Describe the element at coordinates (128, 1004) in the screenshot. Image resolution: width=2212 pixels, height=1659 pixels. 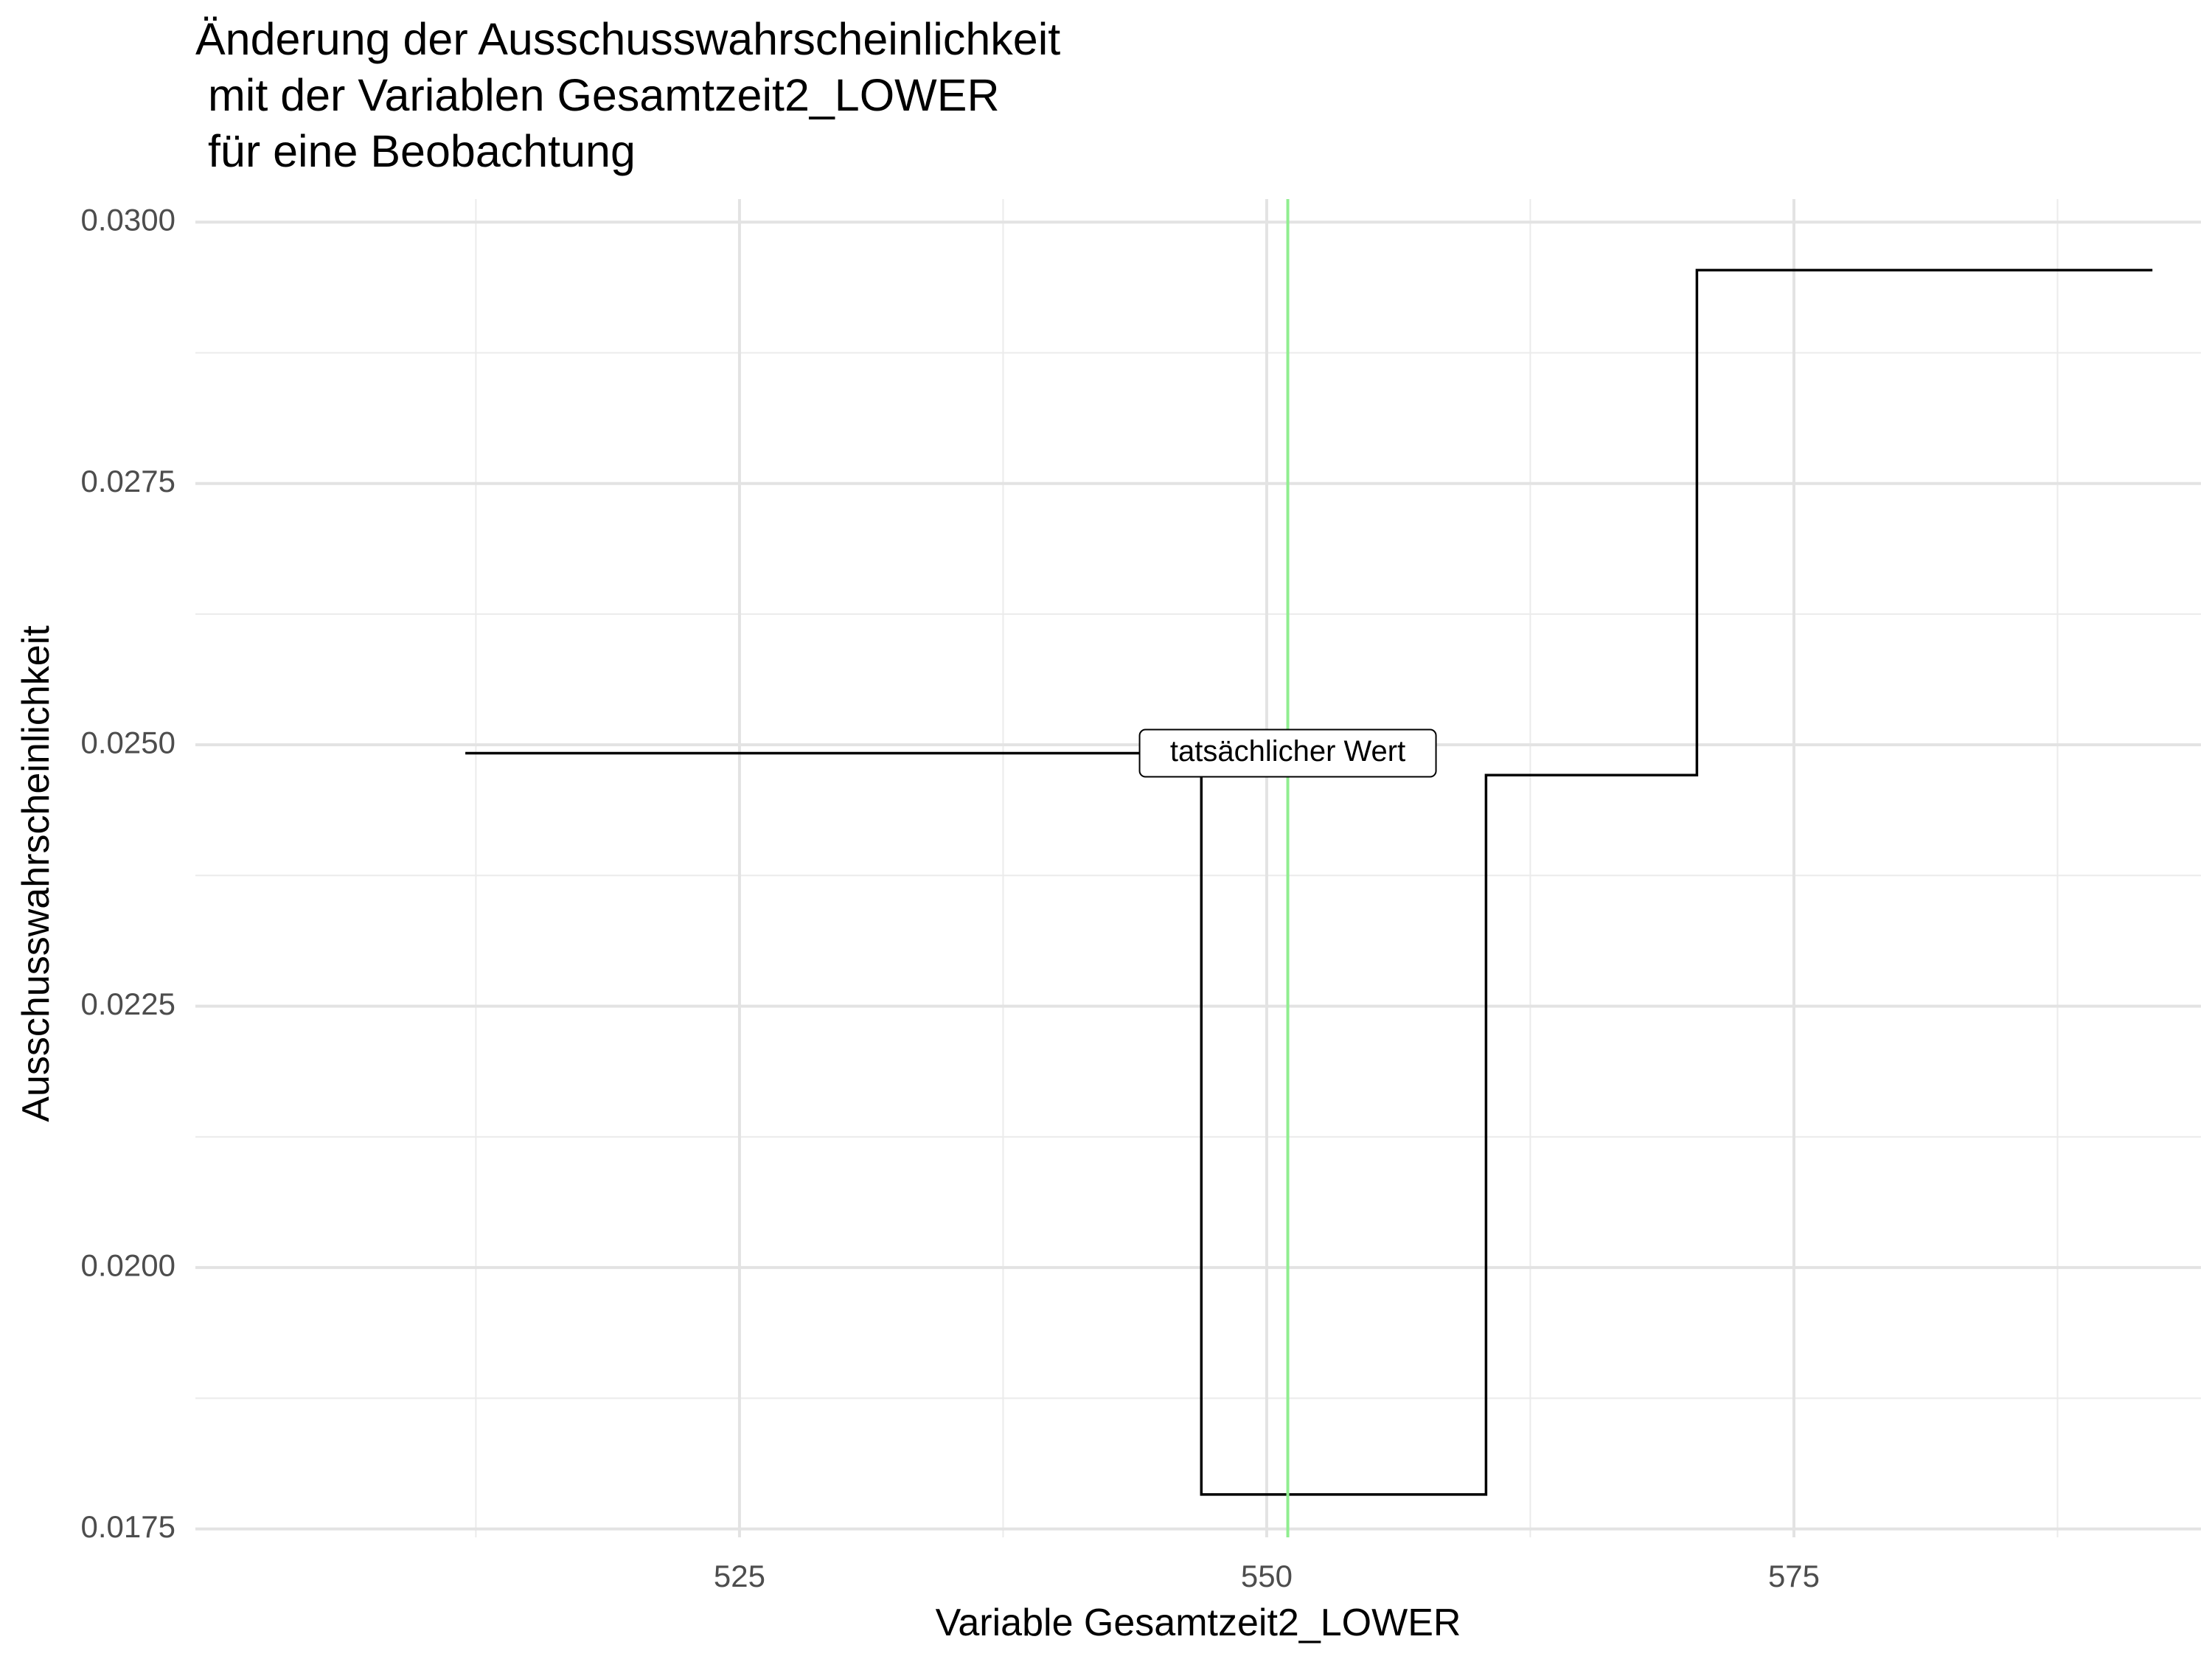
I see `y-tick-label: 0.0225` at that location.